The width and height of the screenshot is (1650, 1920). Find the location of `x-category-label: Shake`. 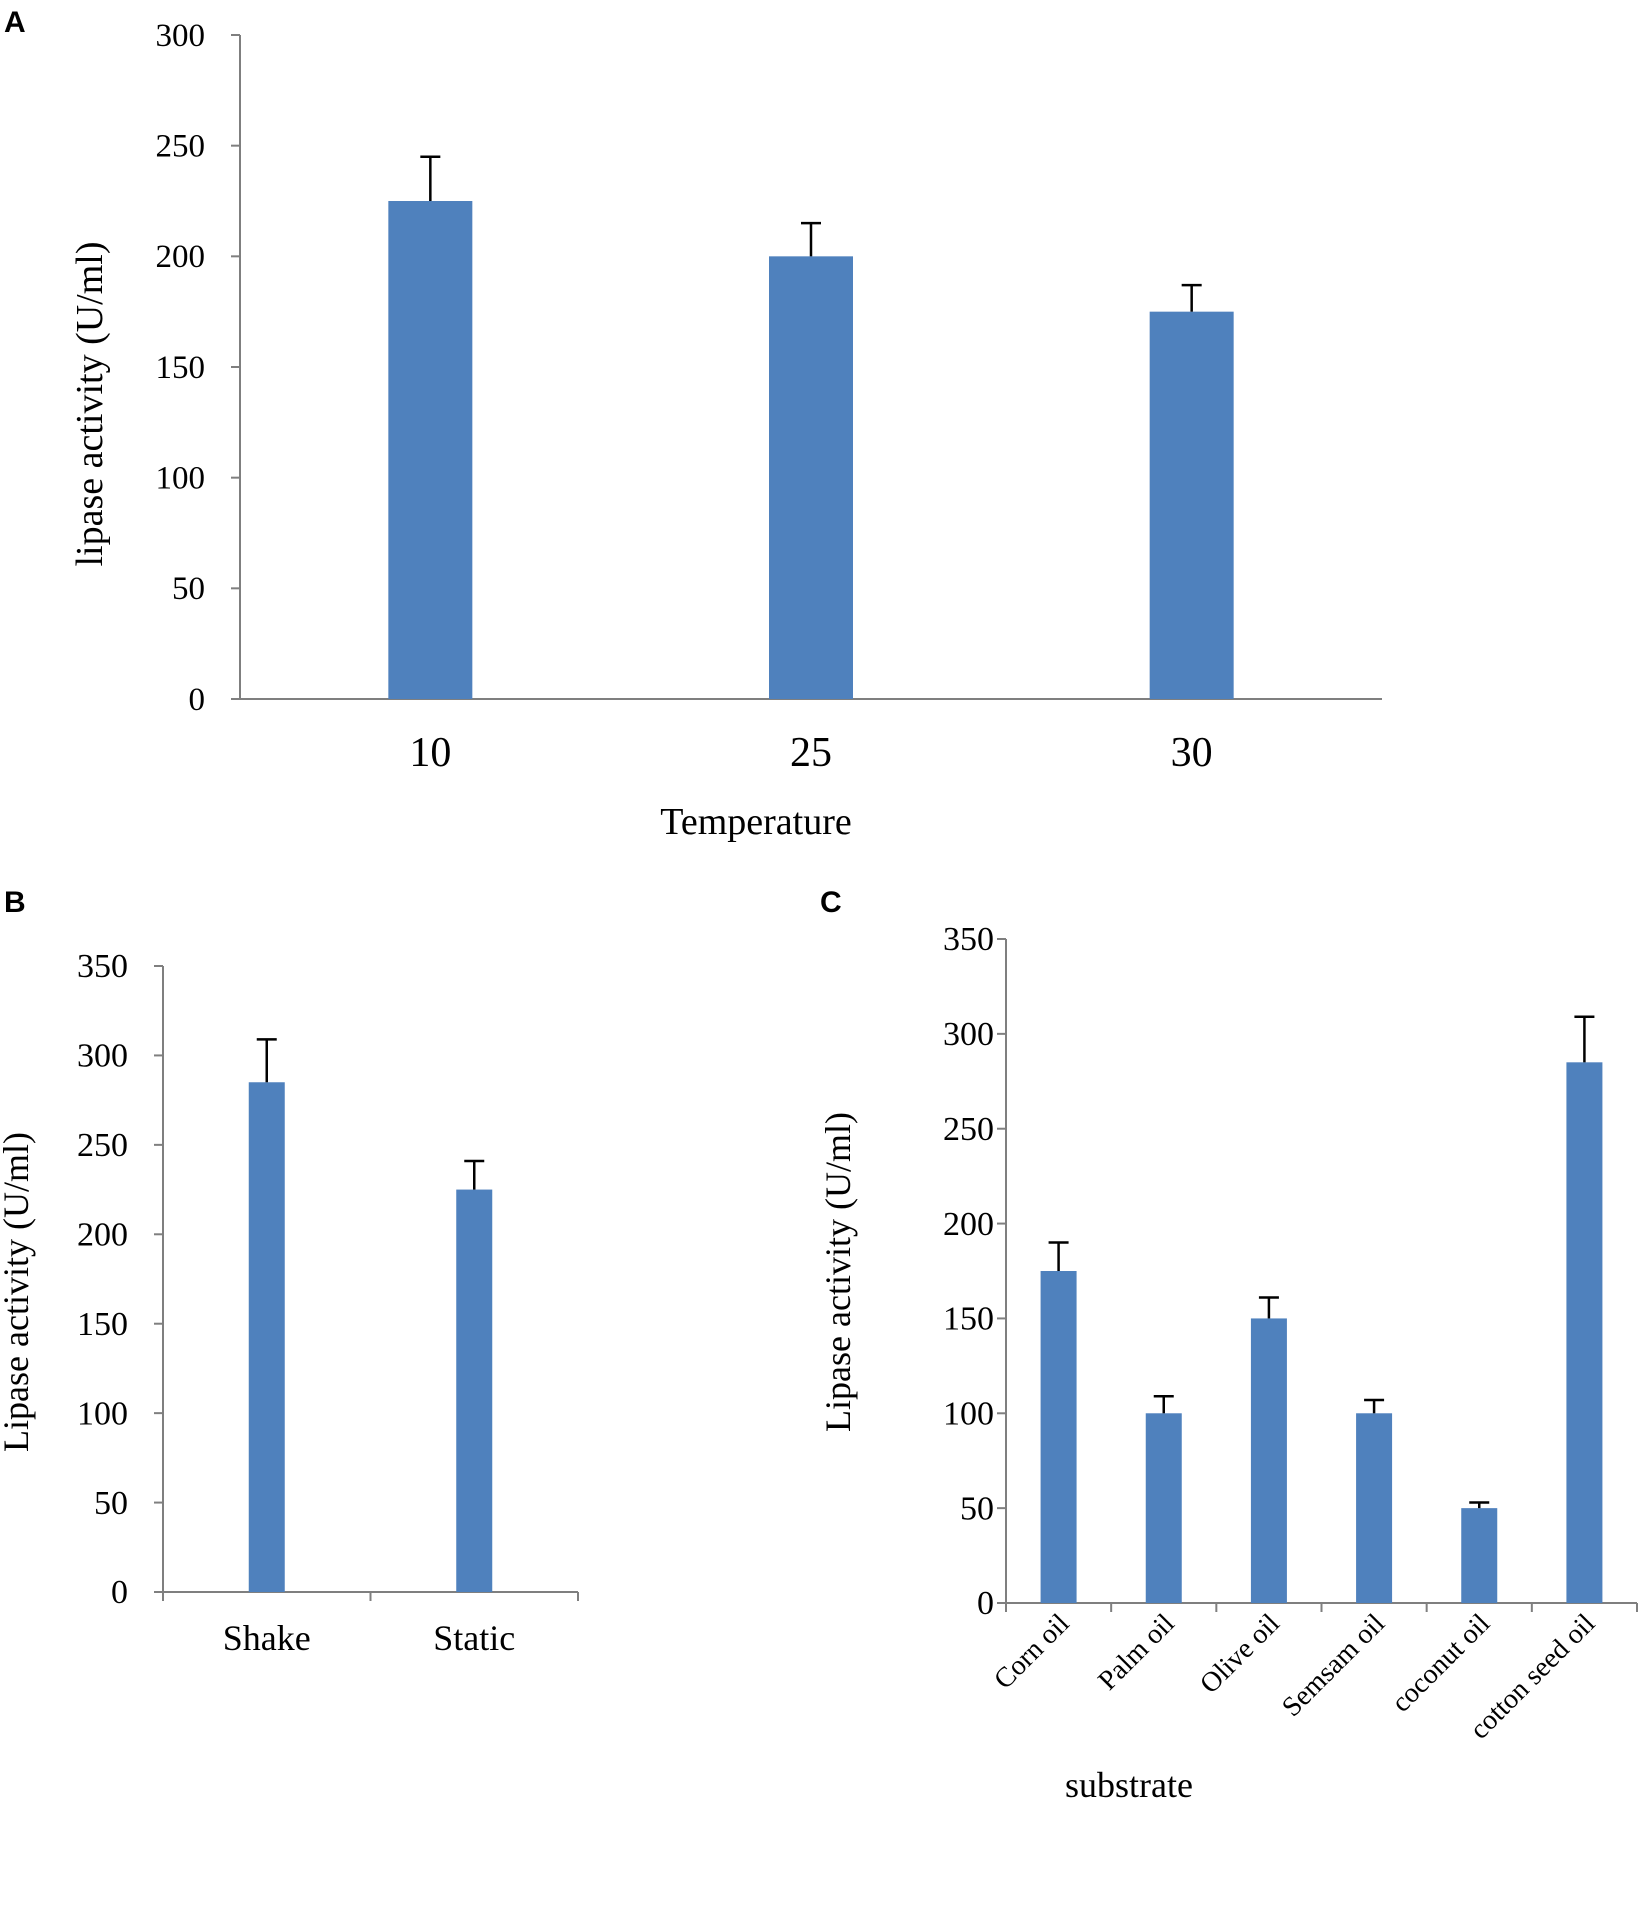

x-category-label: Shake is located at coordinates (267, 1638).